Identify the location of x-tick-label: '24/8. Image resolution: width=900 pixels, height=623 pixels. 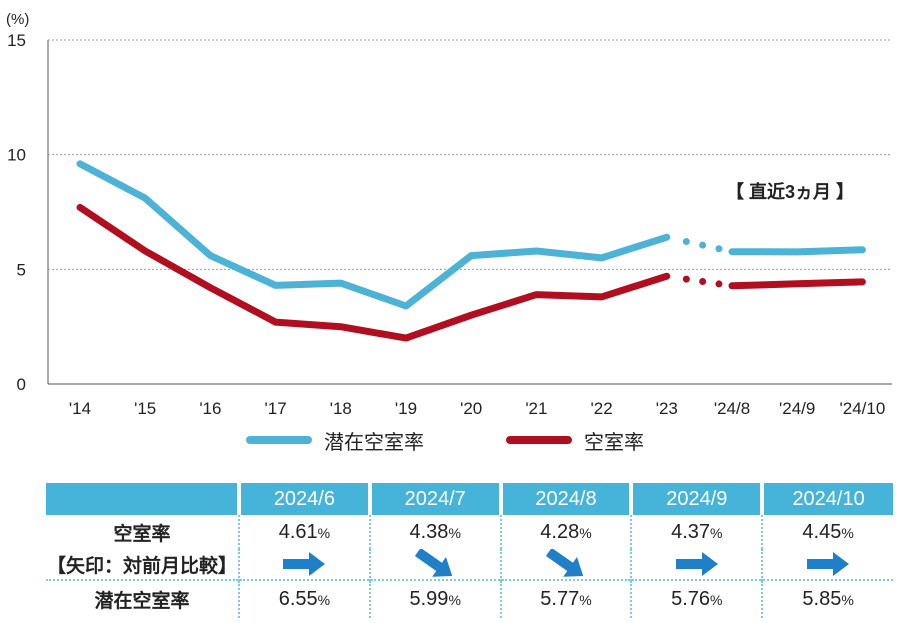
(732, 408).